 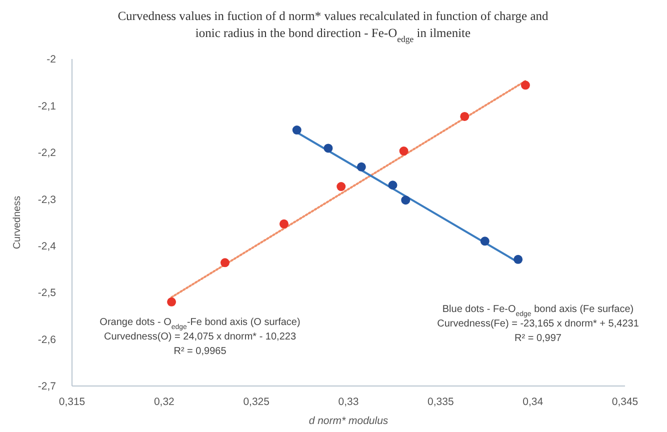 I want to click on x-tick-label: 0,32, so click(x=164, y=402).